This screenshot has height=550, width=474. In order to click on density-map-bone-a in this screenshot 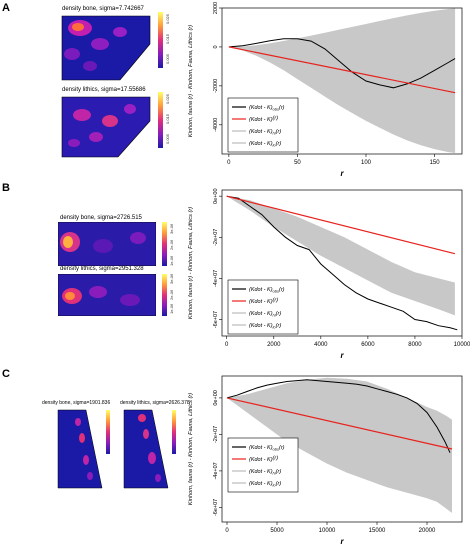, I will do `click(106, 48)`.